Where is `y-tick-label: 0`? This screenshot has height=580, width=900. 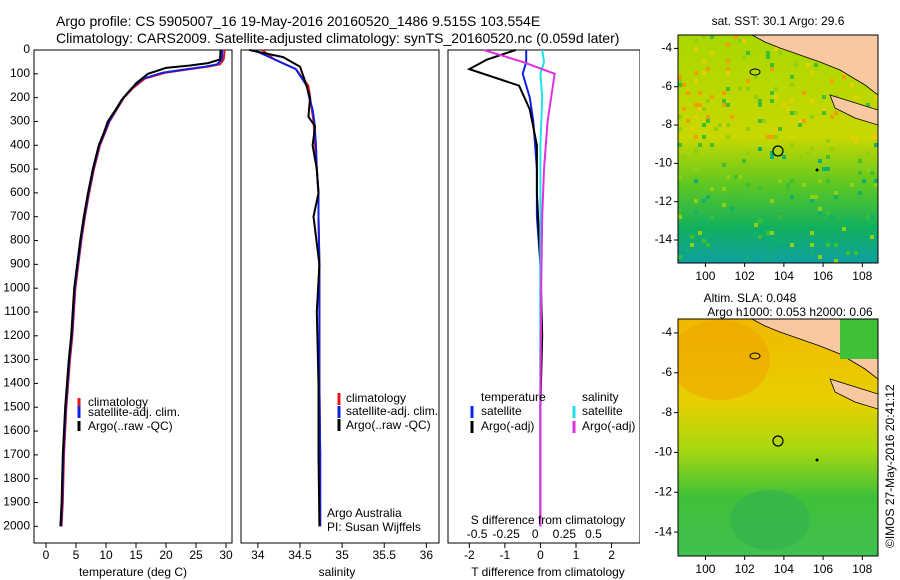 y-tick-label: 0 is located at coordinates (26, 49).